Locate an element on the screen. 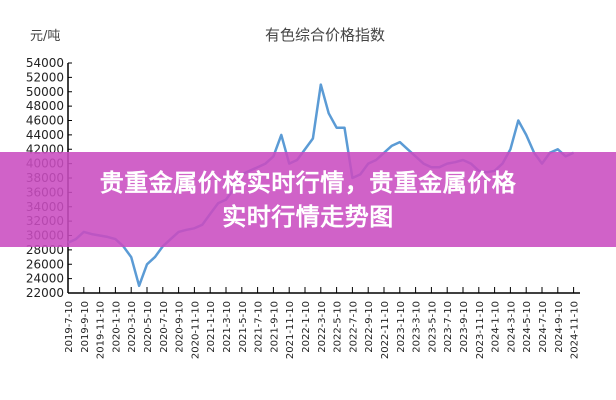 The height and width of the screenshot is (400, 616). y-tick-label: 50000 is located at coordinates (45, 92).